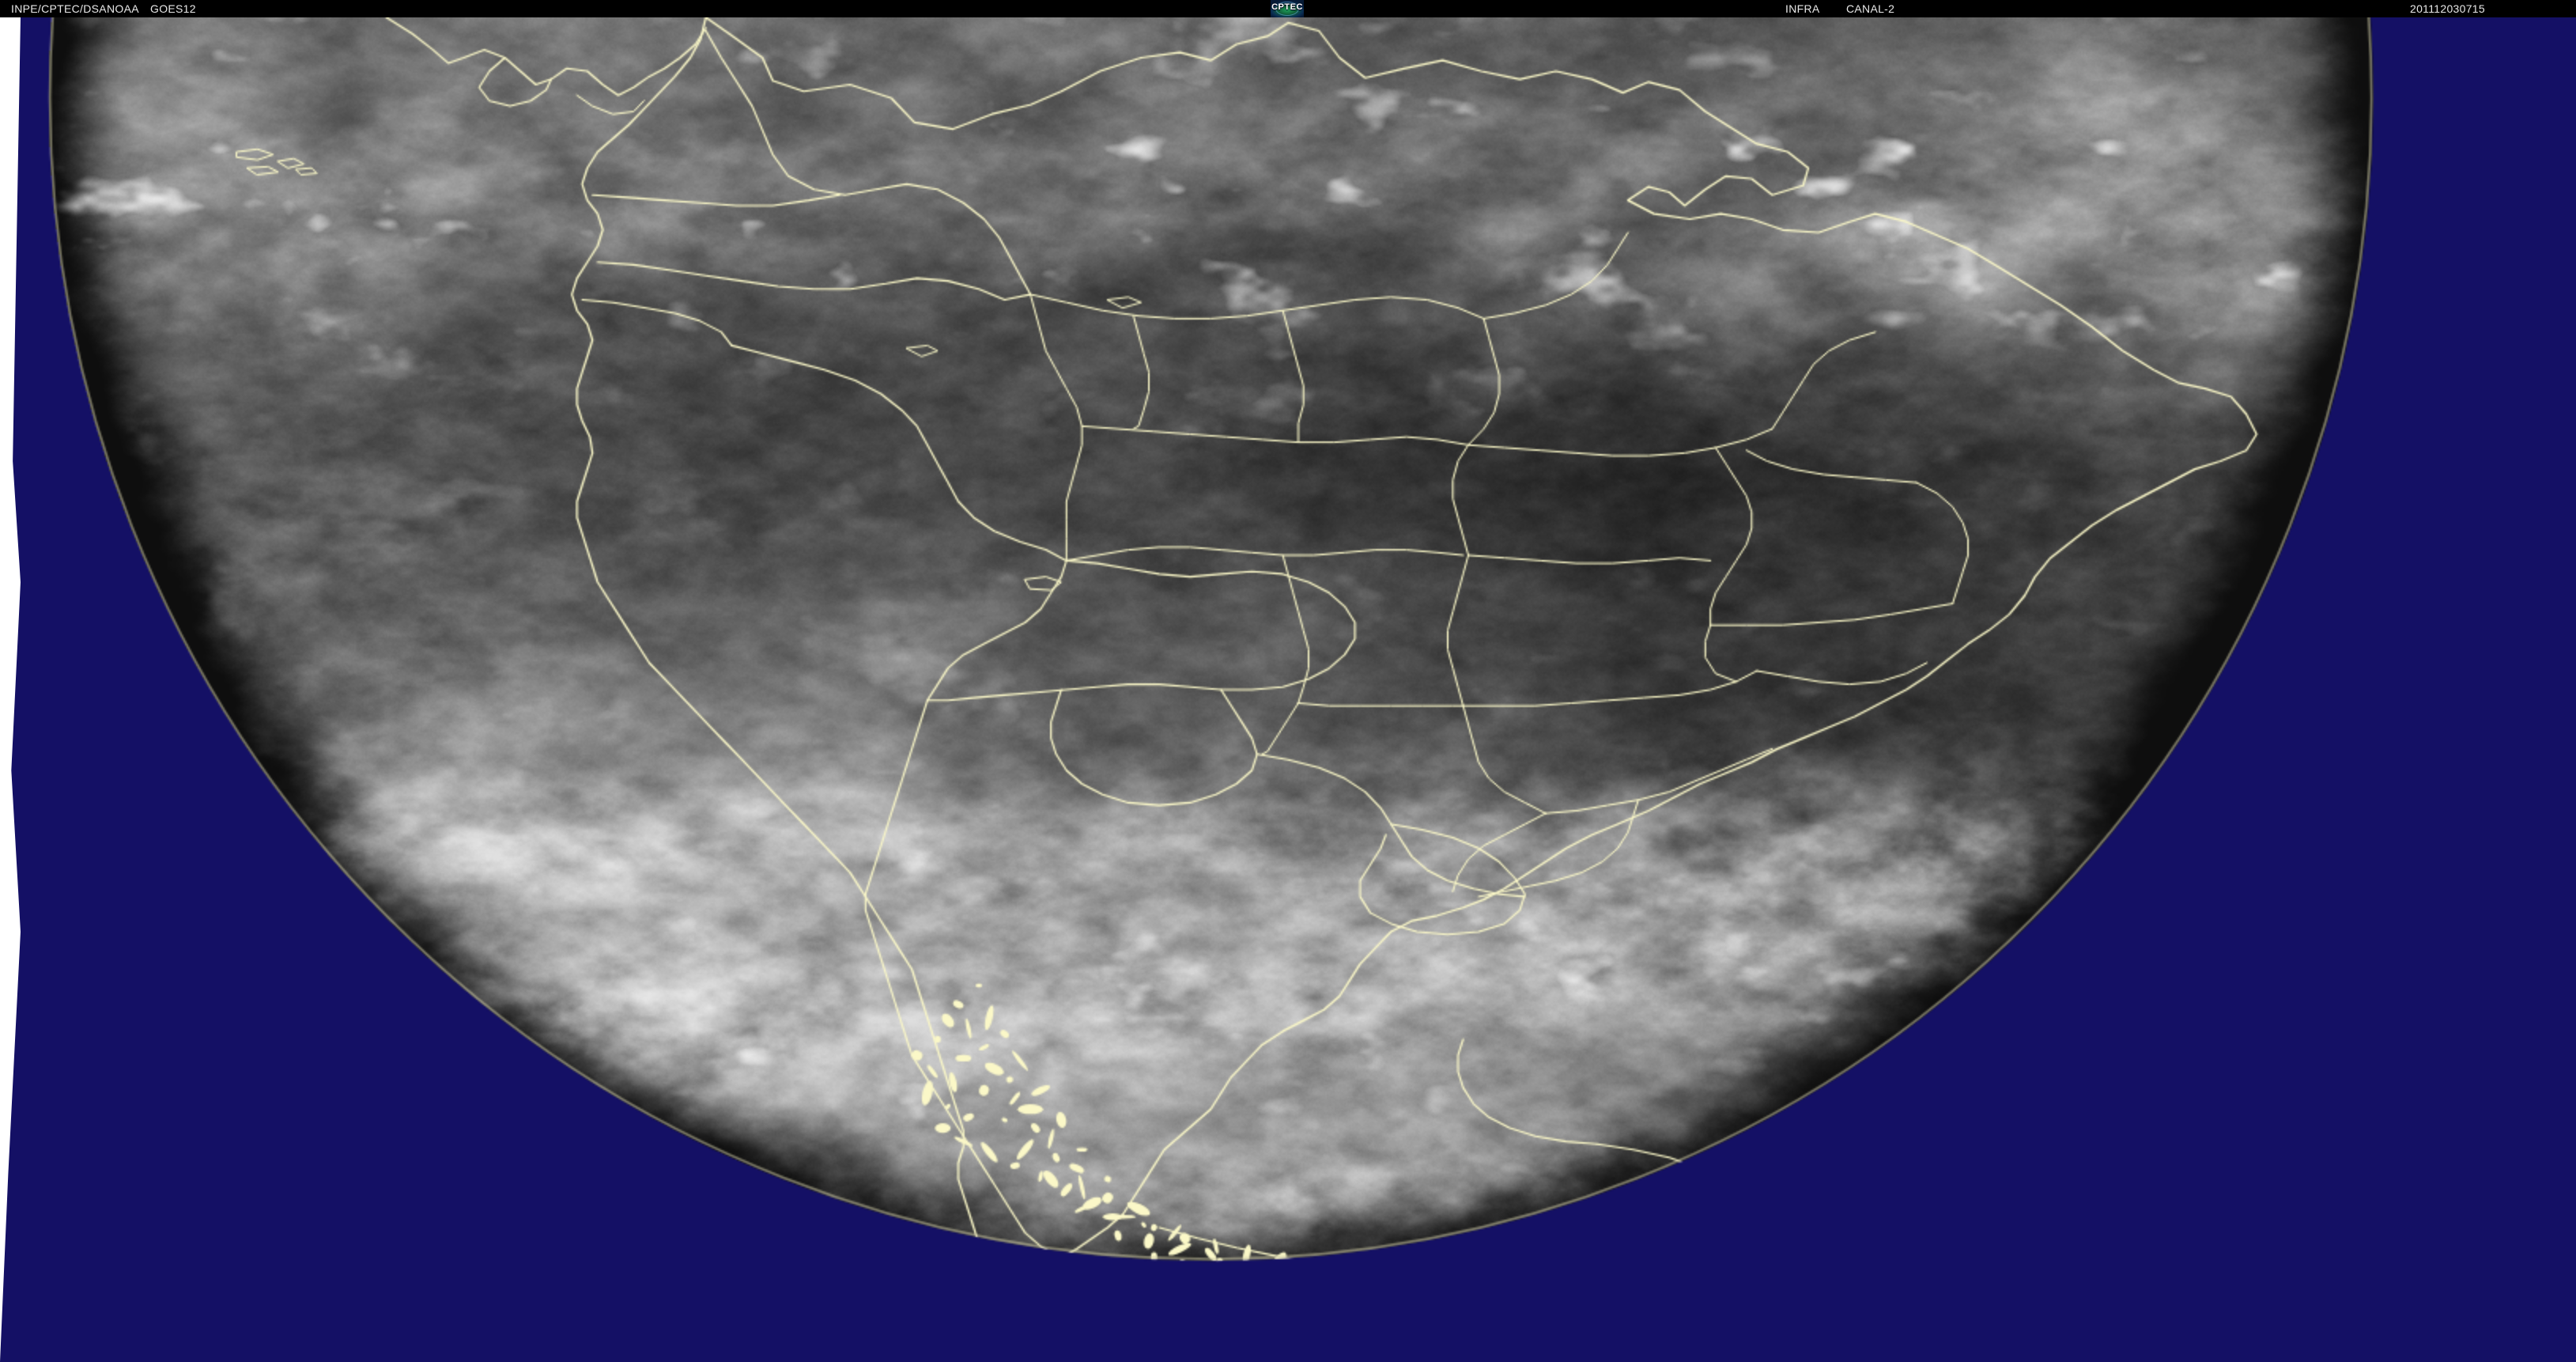  What do you see at coordinates (59, 8) in the screenshot?
I see `source-agency-label: INPE/CPTEC/DSA` at bounding box center [59, 8].